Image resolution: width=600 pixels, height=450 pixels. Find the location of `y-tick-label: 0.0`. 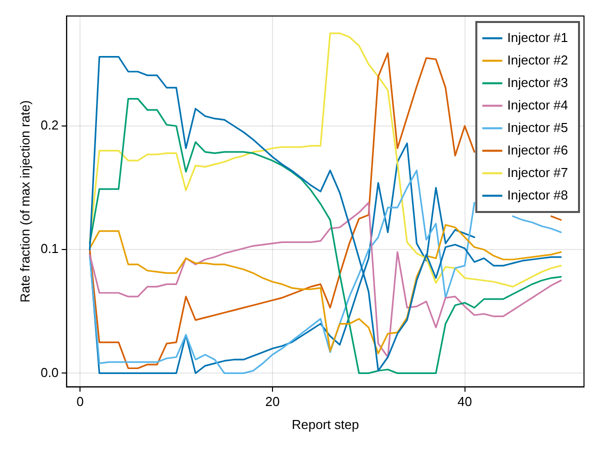

y-tick-label: 0.0 is located at coordinates (49, 372).